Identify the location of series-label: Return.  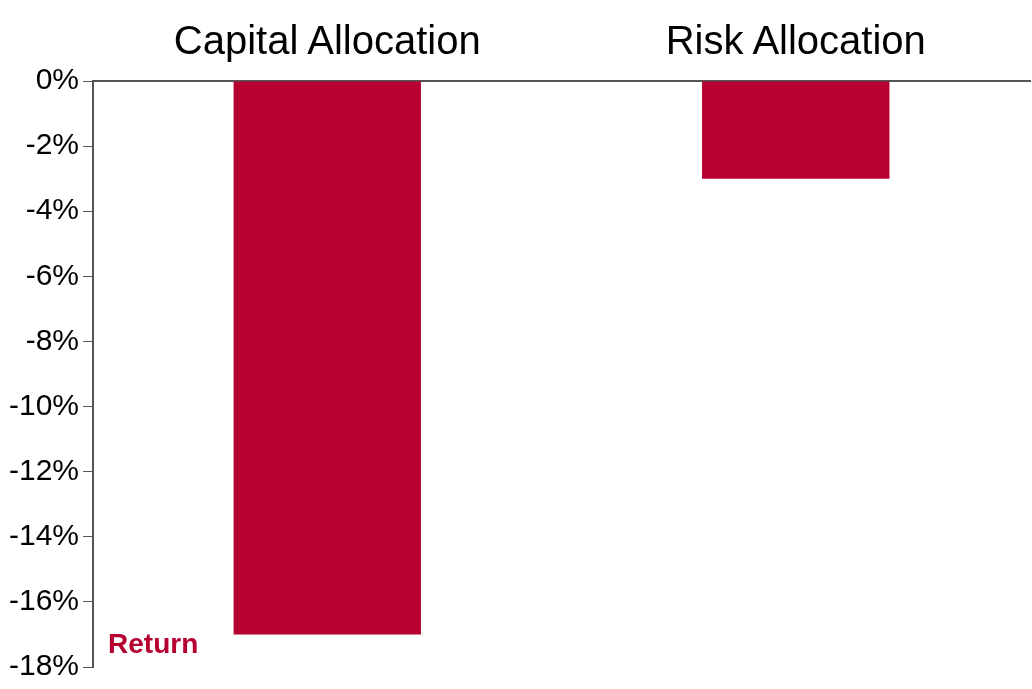
(153, 643).